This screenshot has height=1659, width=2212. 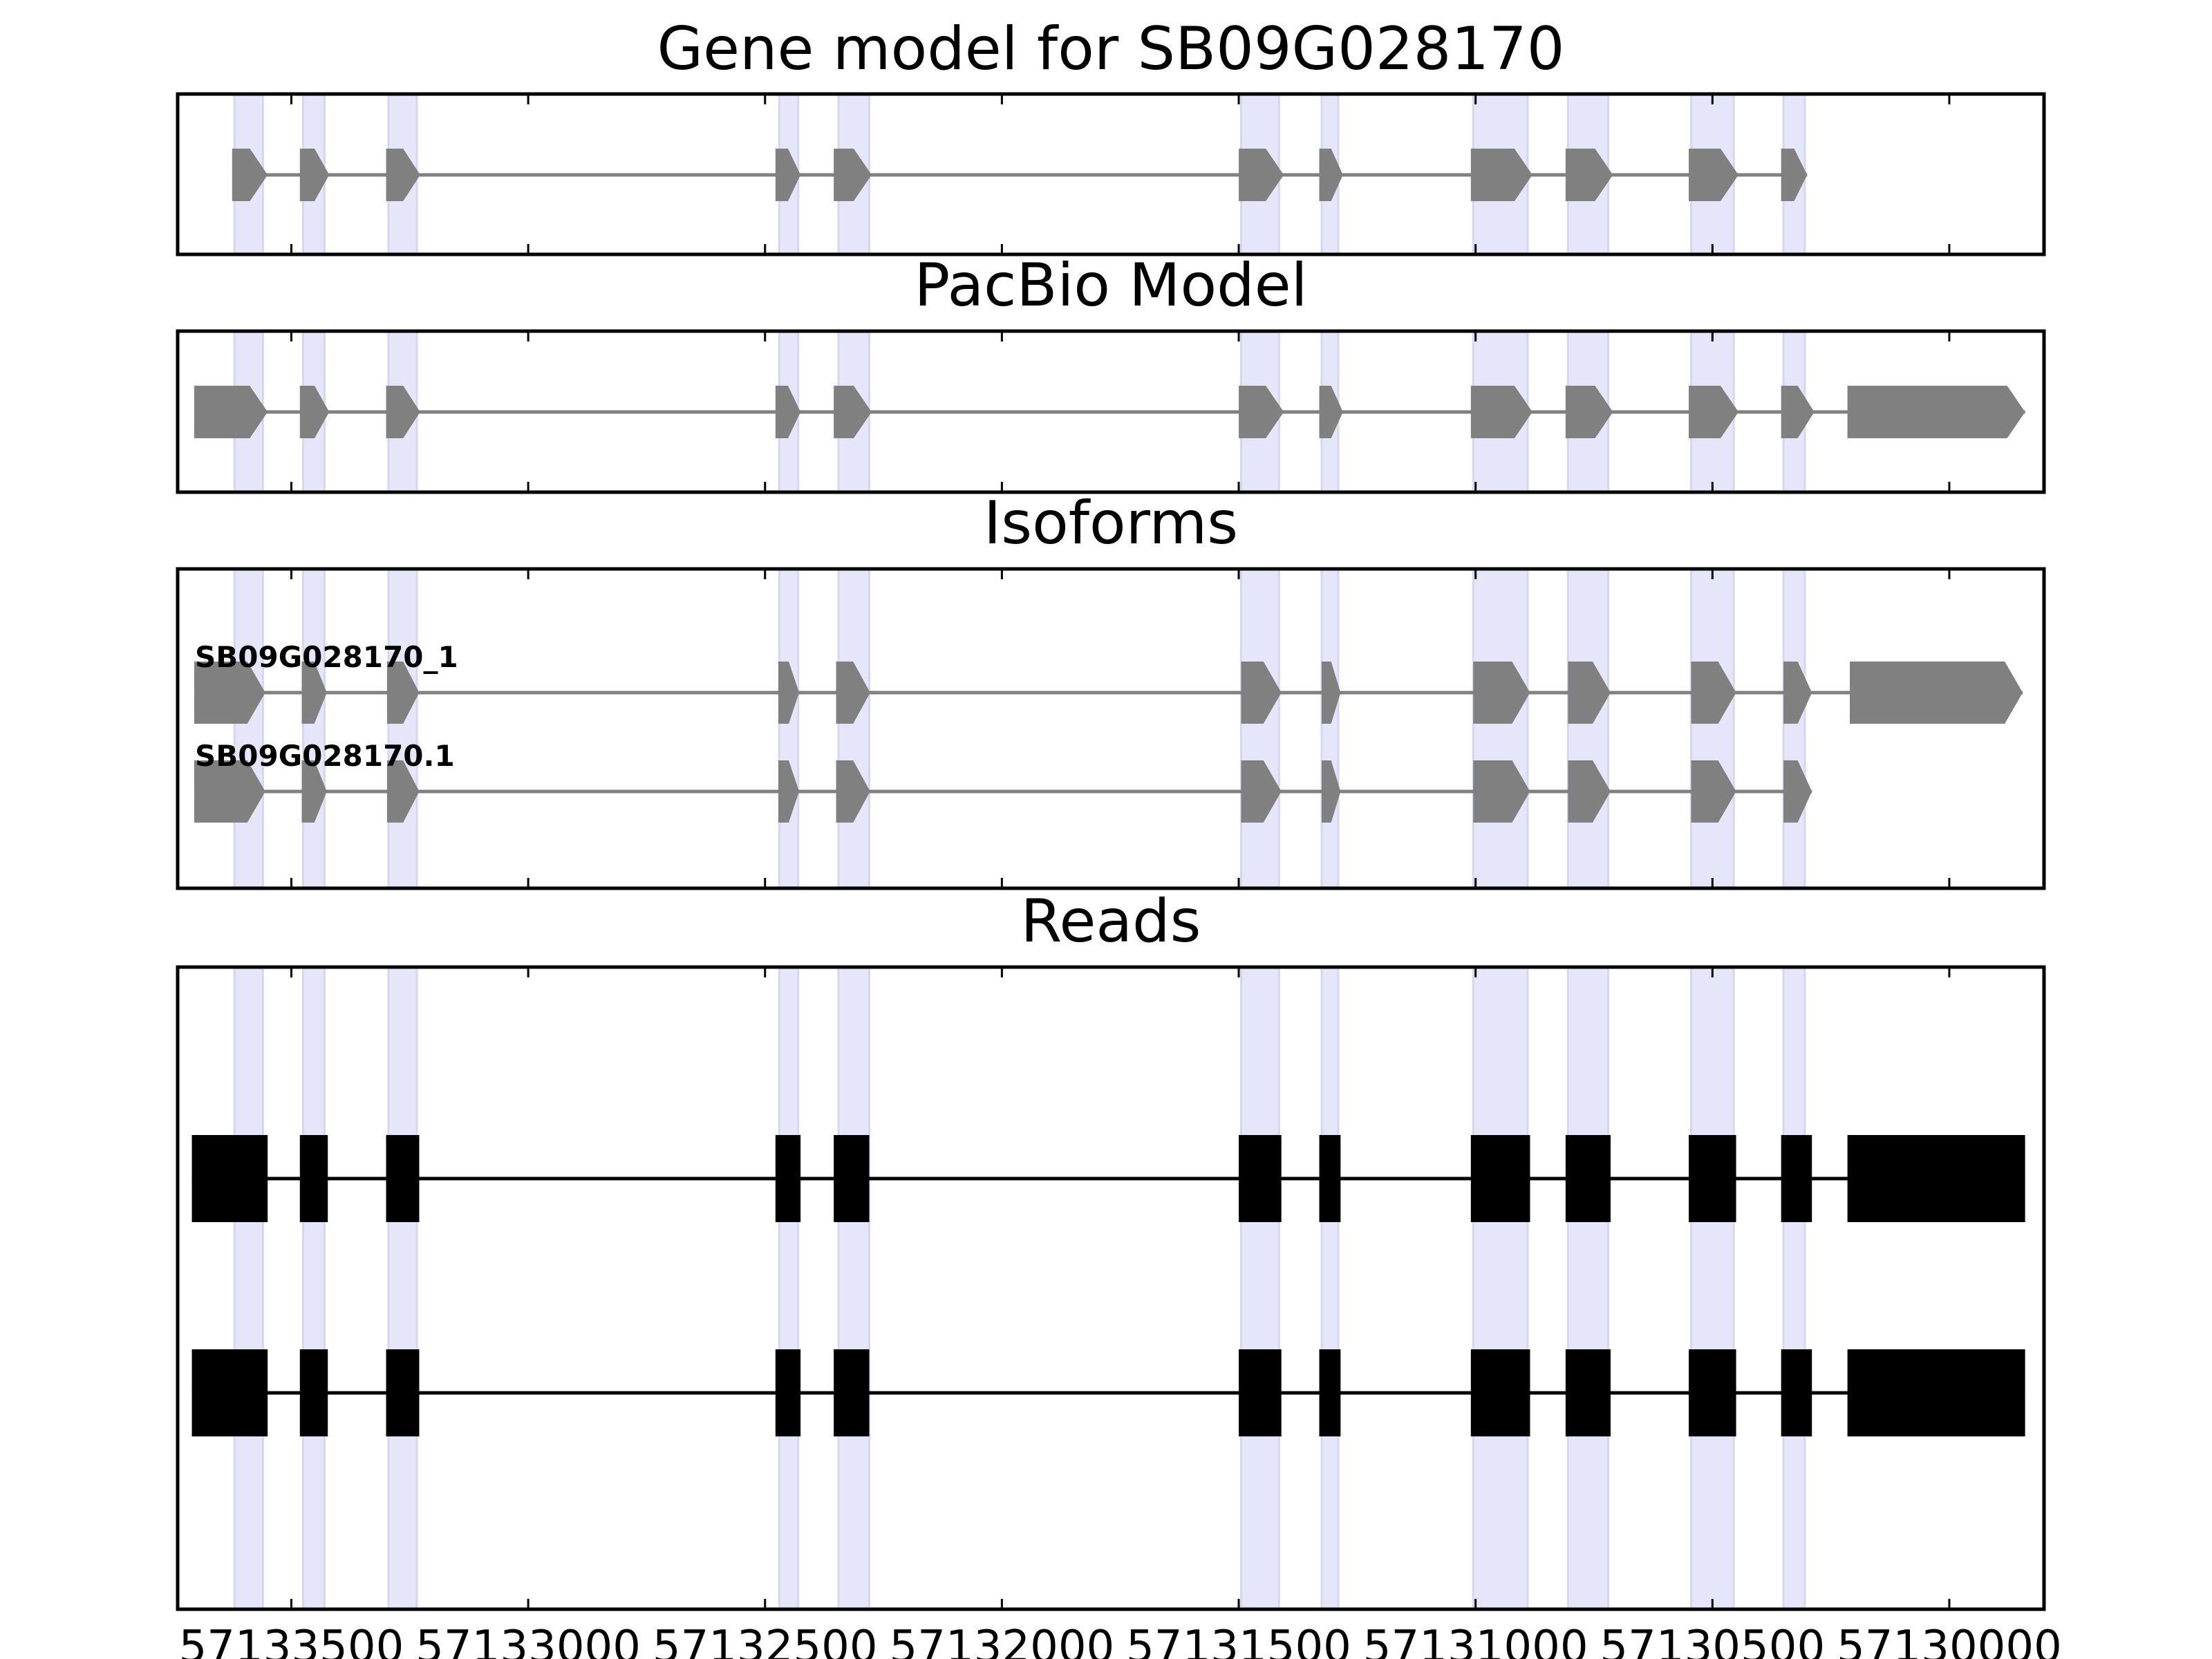 What do you see at coordinates (1111, 523) in the screenshot?
I see `panel-title: Isoforms` at bounding box center [1111, 523].